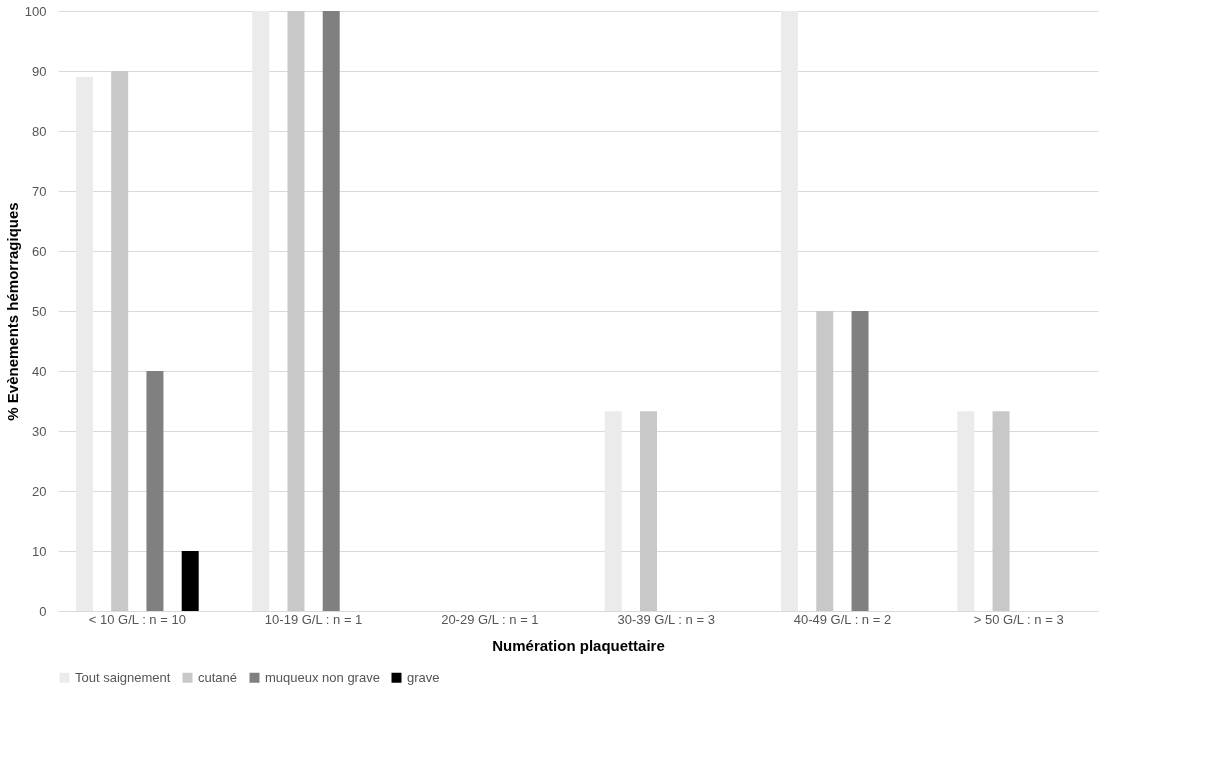 The width and height of the screenshot is (1219, 765). I want to click on y-tick-label: 60, so click(39, 251).